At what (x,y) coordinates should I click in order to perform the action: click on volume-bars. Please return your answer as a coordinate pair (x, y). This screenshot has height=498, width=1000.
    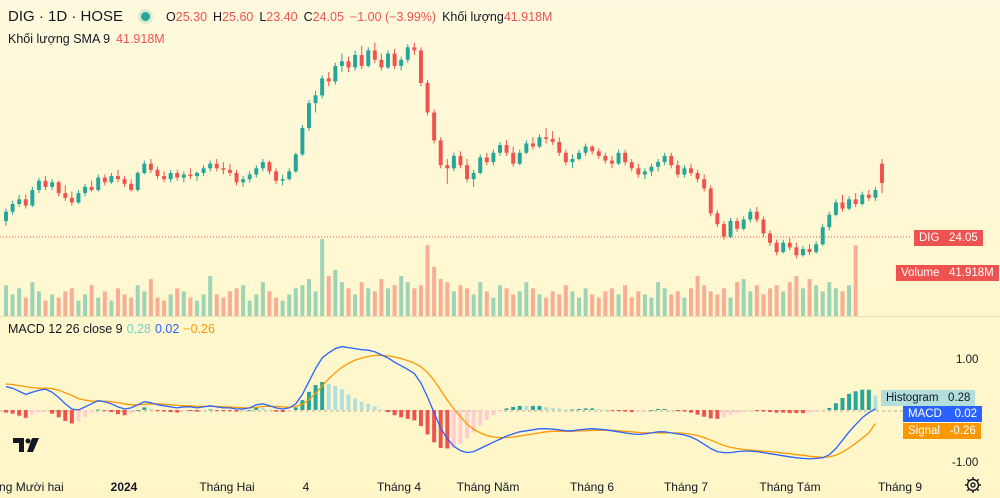
    Looking at the image, I should click on (431, 277).